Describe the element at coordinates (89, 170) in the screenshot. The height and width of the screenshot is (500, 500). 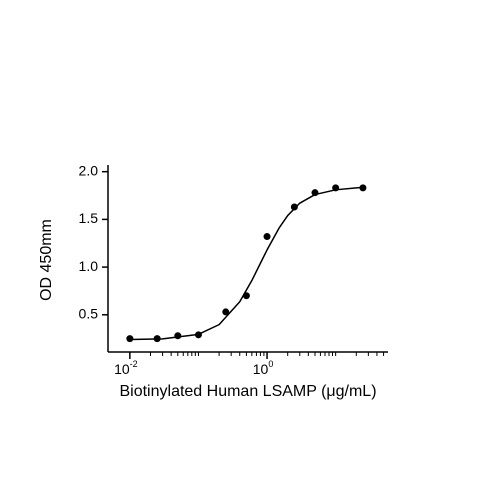
I see `y-tick-label: 2.0` at that location.